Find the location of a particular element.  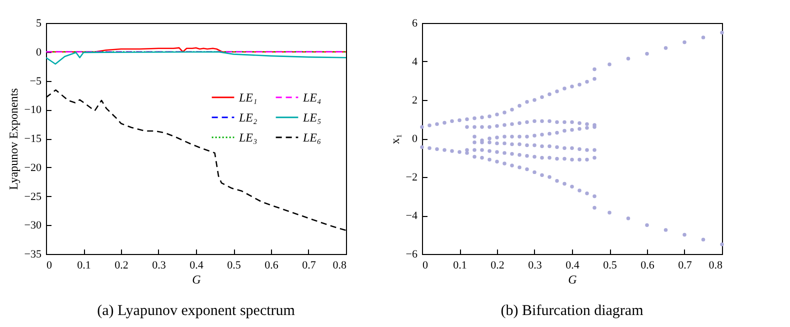

y-axis-title: x₁ is located at coordinates (395, 139).